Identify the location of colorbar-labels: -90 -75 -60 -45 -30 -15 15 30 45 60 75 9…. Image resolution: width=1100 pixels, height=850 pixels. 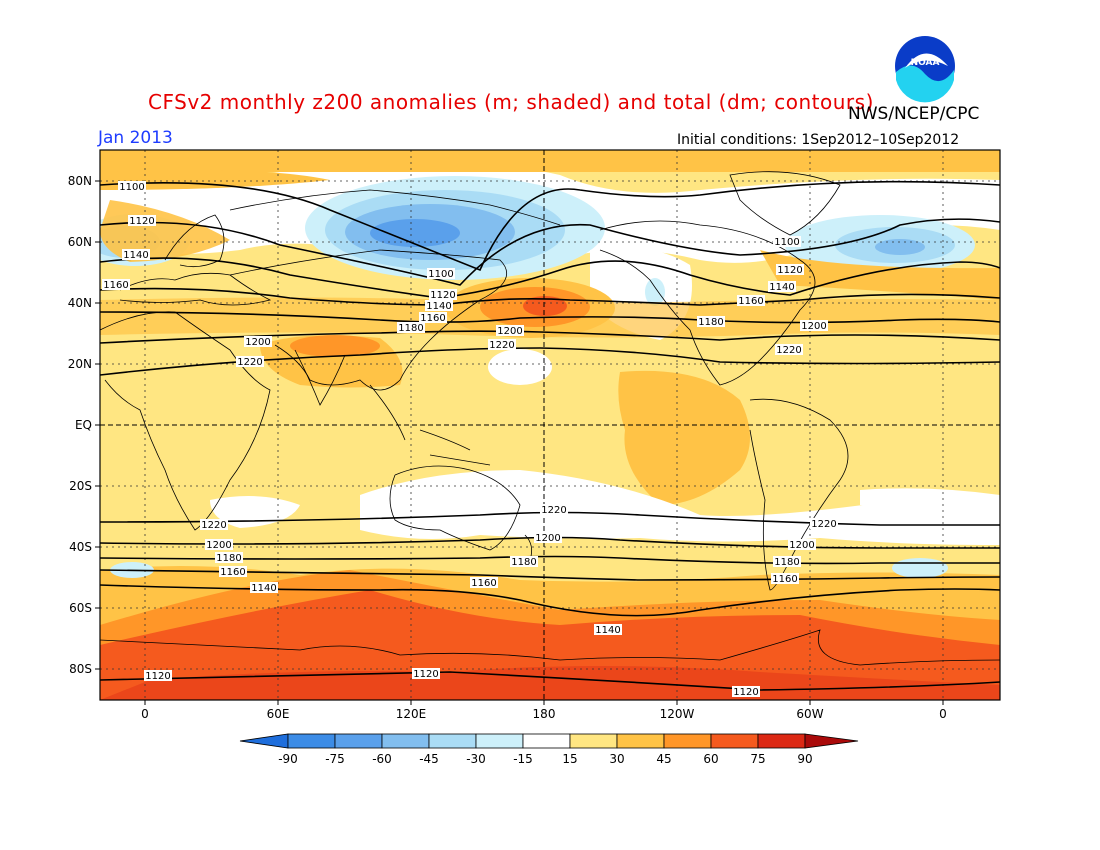
(545, 759).